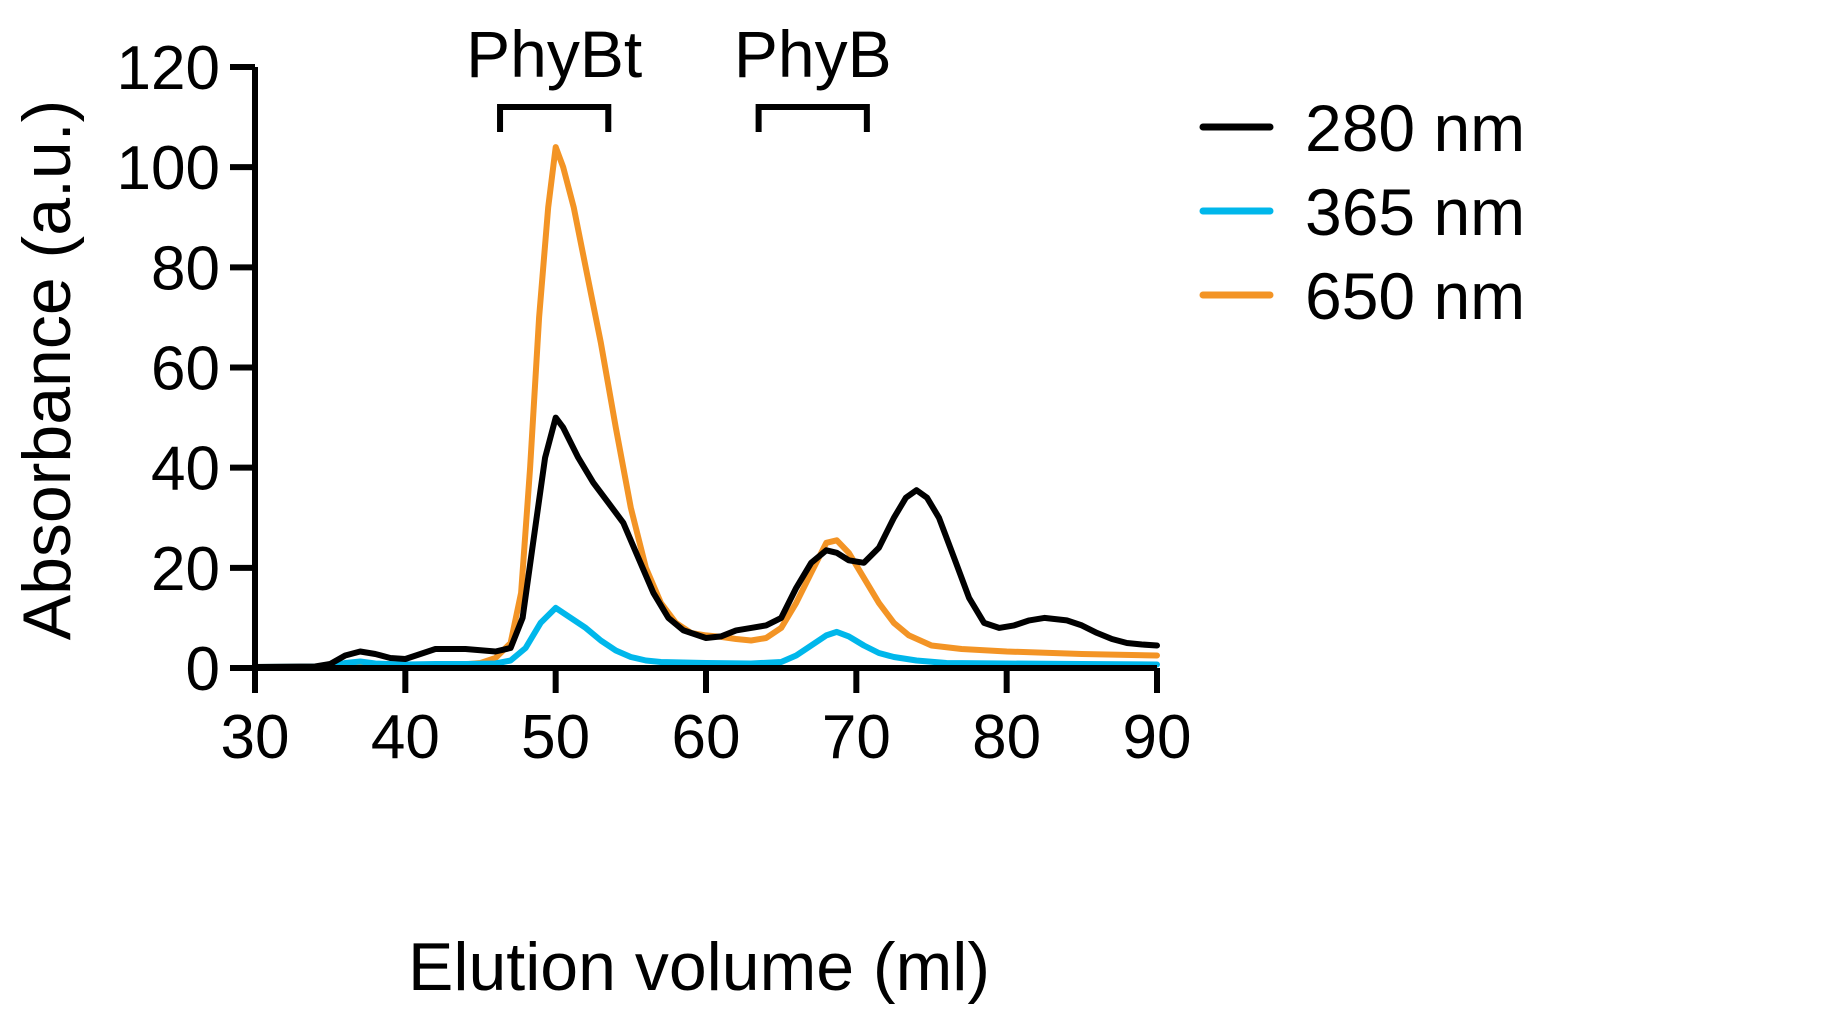  What do you see at coordinates (168, 168) in the screenshot?
I see `y-tick-label: 100` at bounding box center [168, 168].